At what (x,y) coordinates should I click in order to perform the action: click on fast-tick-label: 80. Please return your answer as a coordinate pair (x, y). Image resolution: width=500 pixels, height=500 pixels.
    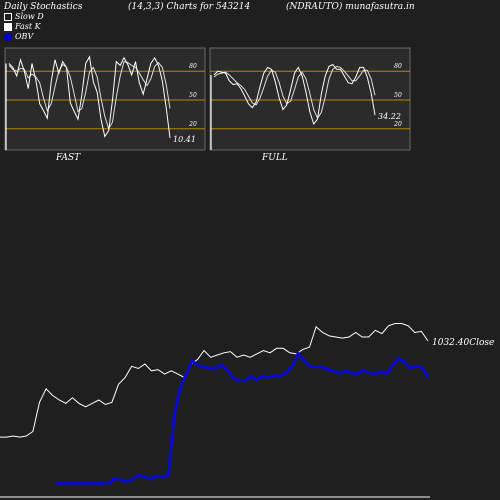
    Looking at the image, I should click on (193, 66).